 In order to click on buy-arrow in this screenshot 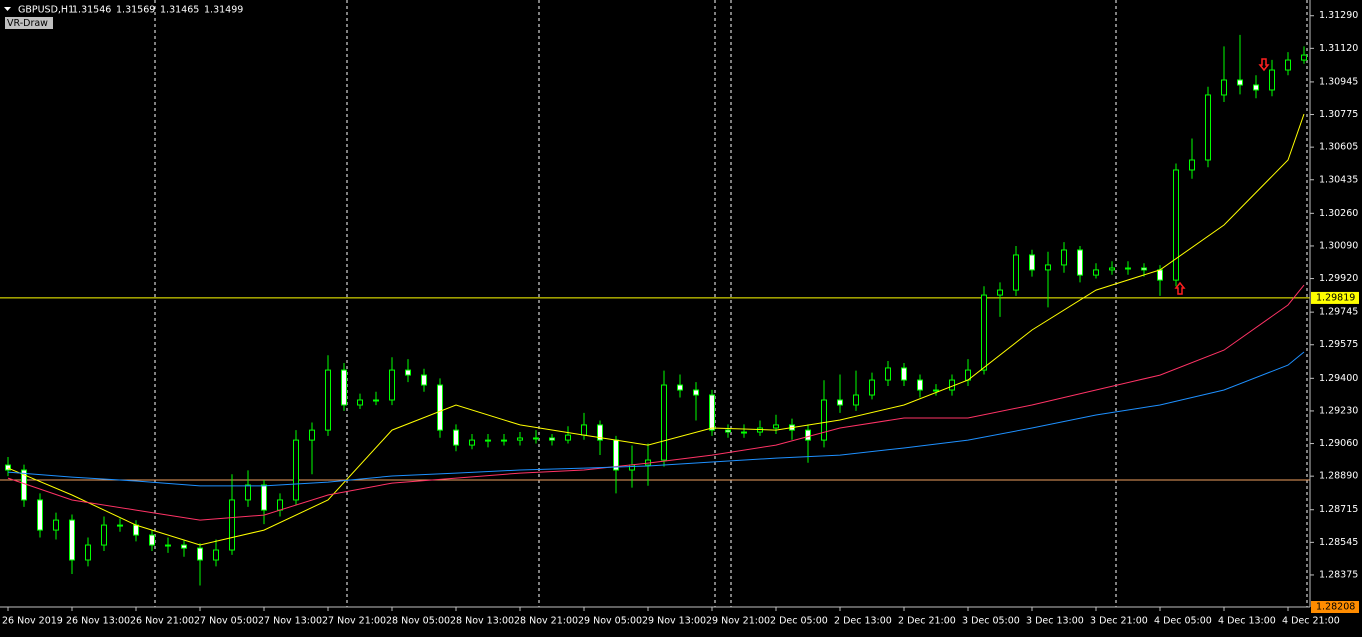, I will do `click(1180, 288)`.